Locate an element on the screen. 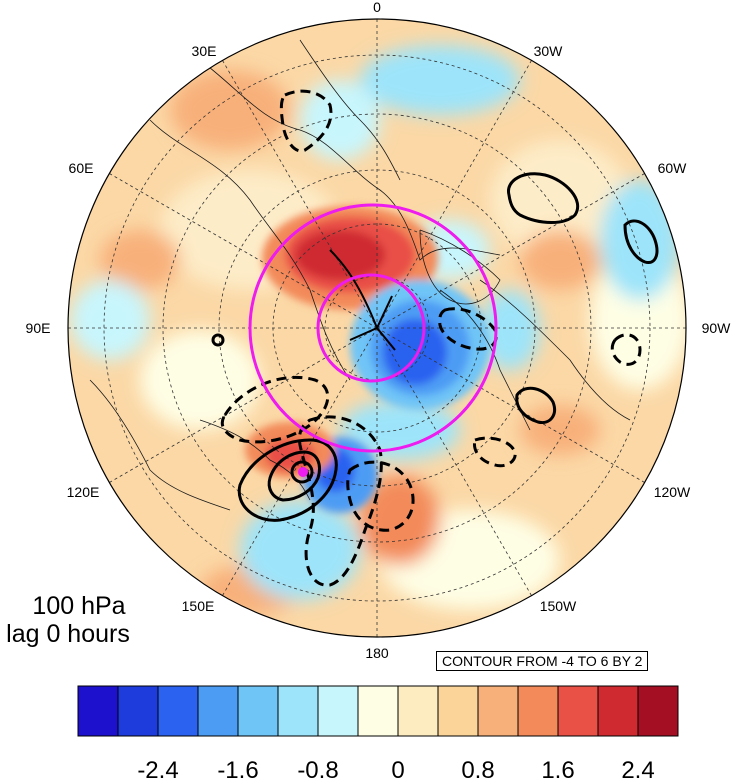 Image resolution: width=734 pixels, height=779 pixels. inner-magenta-circle is located at coordinates (371, 328).